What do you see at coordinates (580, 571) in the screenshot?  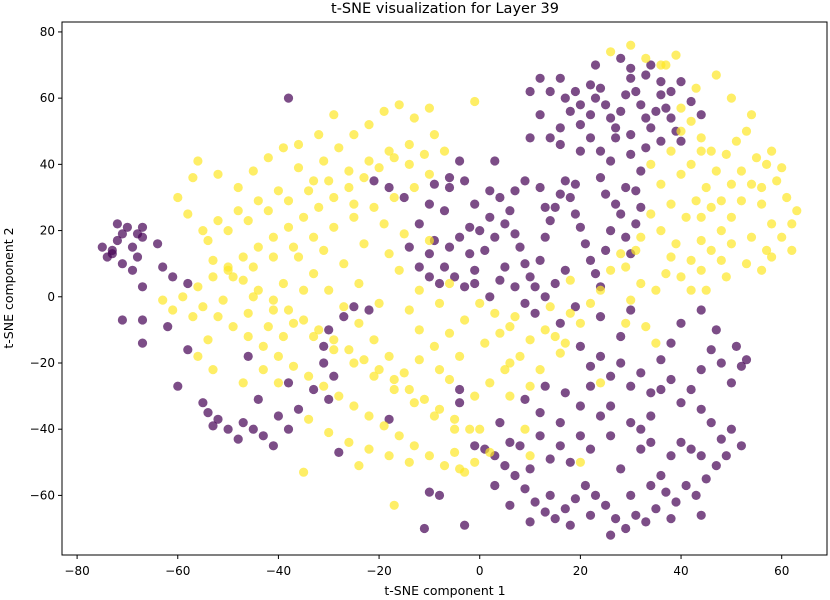 I see `x-tick-label: 20` at bounding box center [580, 571].